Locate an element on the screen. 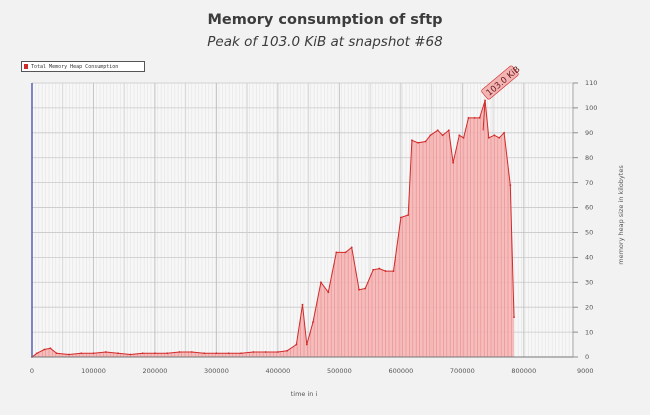 The height and width of the screenshot is (415, 650). y-tick-label: 60 is located at coordinates (589, 208).